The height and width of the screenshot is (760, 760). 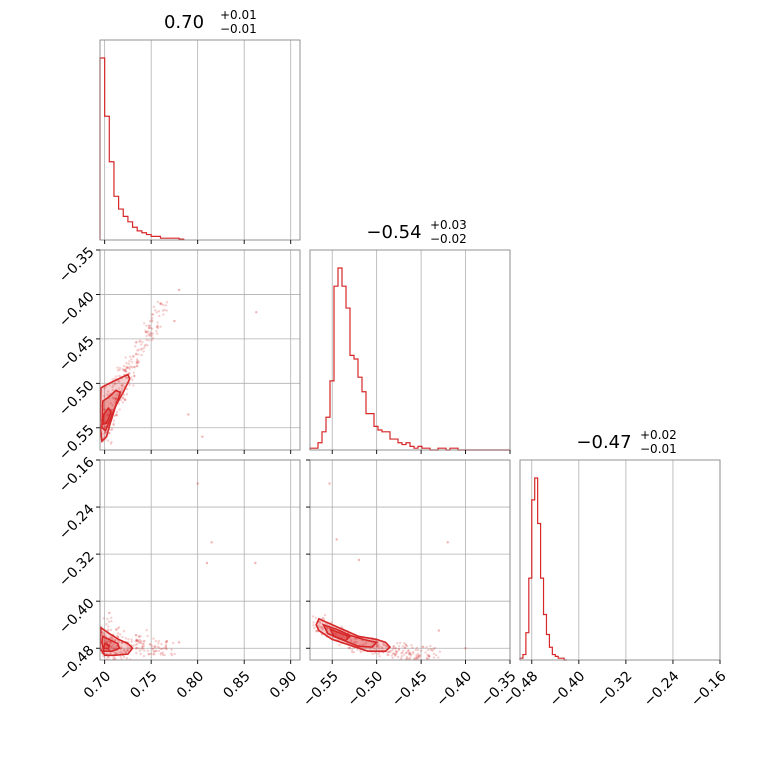 What do you see at coordinates (393, 232) in the screenshot?
I see `panel-hist-1-title: −0.54` at bounding box center [393, 232].